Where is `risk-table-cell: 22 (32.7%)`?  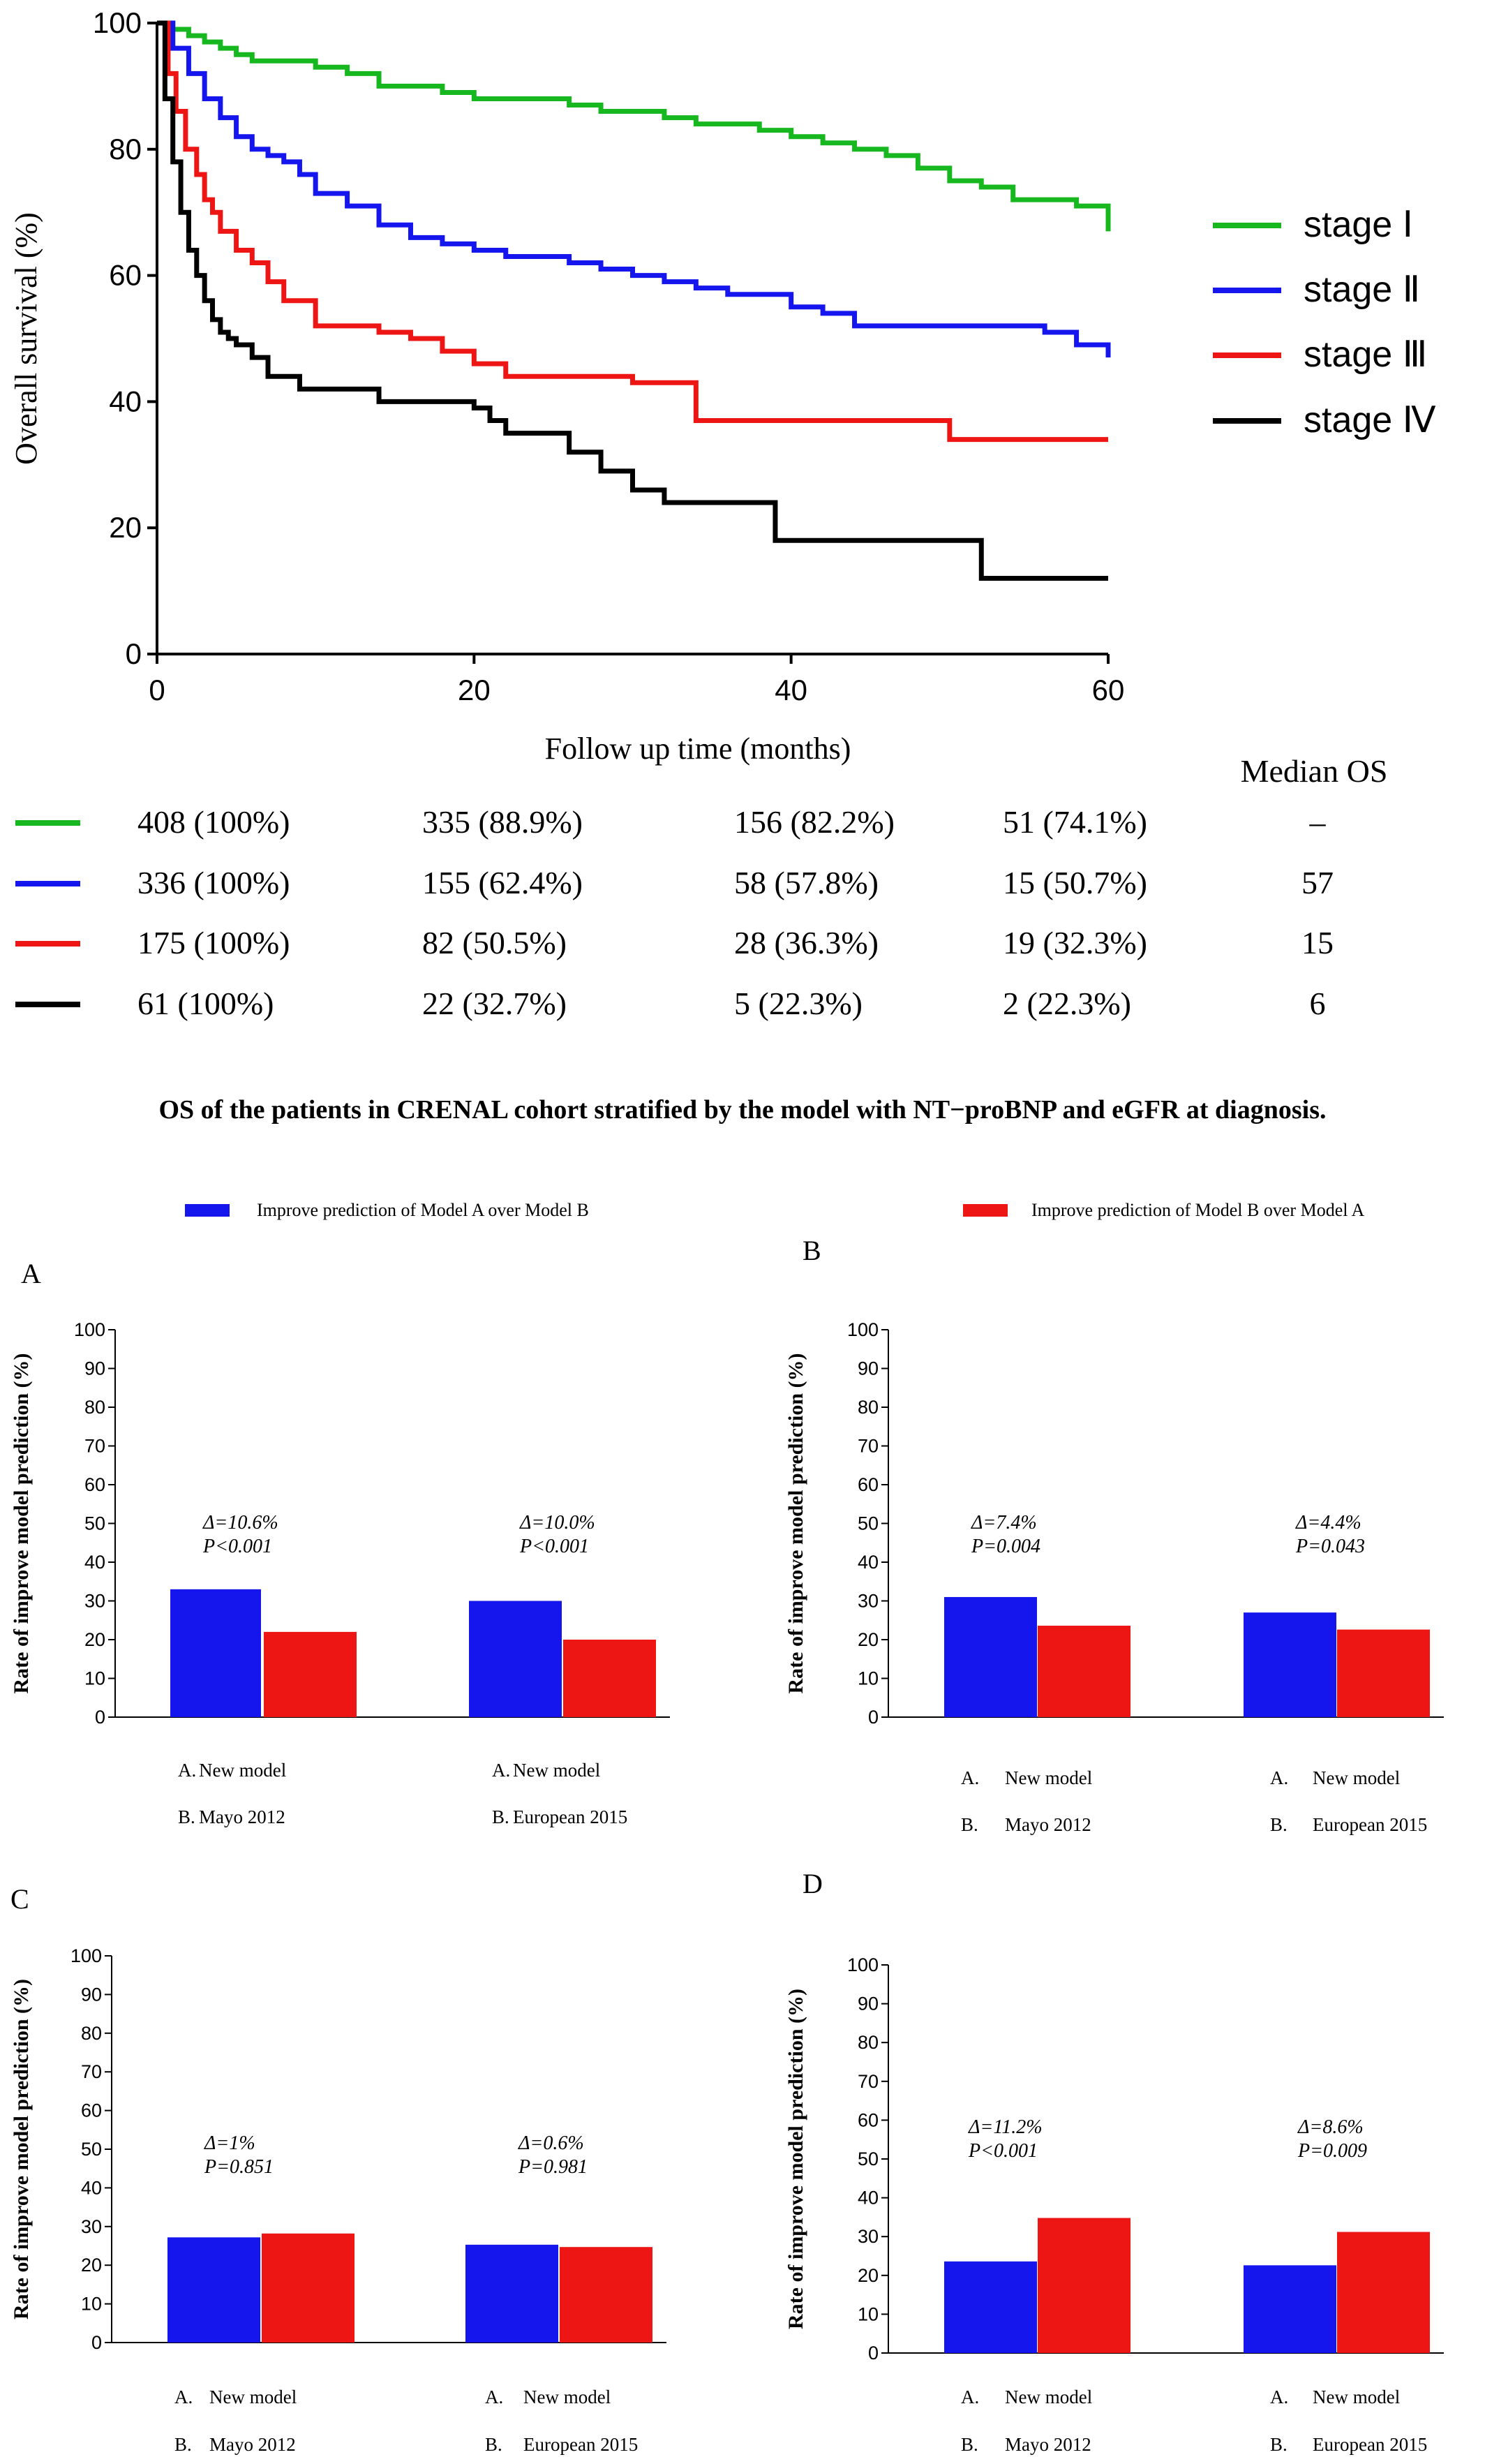 risk-table-cell: 22 (32.7%) is located at coordinates (494, 1003).